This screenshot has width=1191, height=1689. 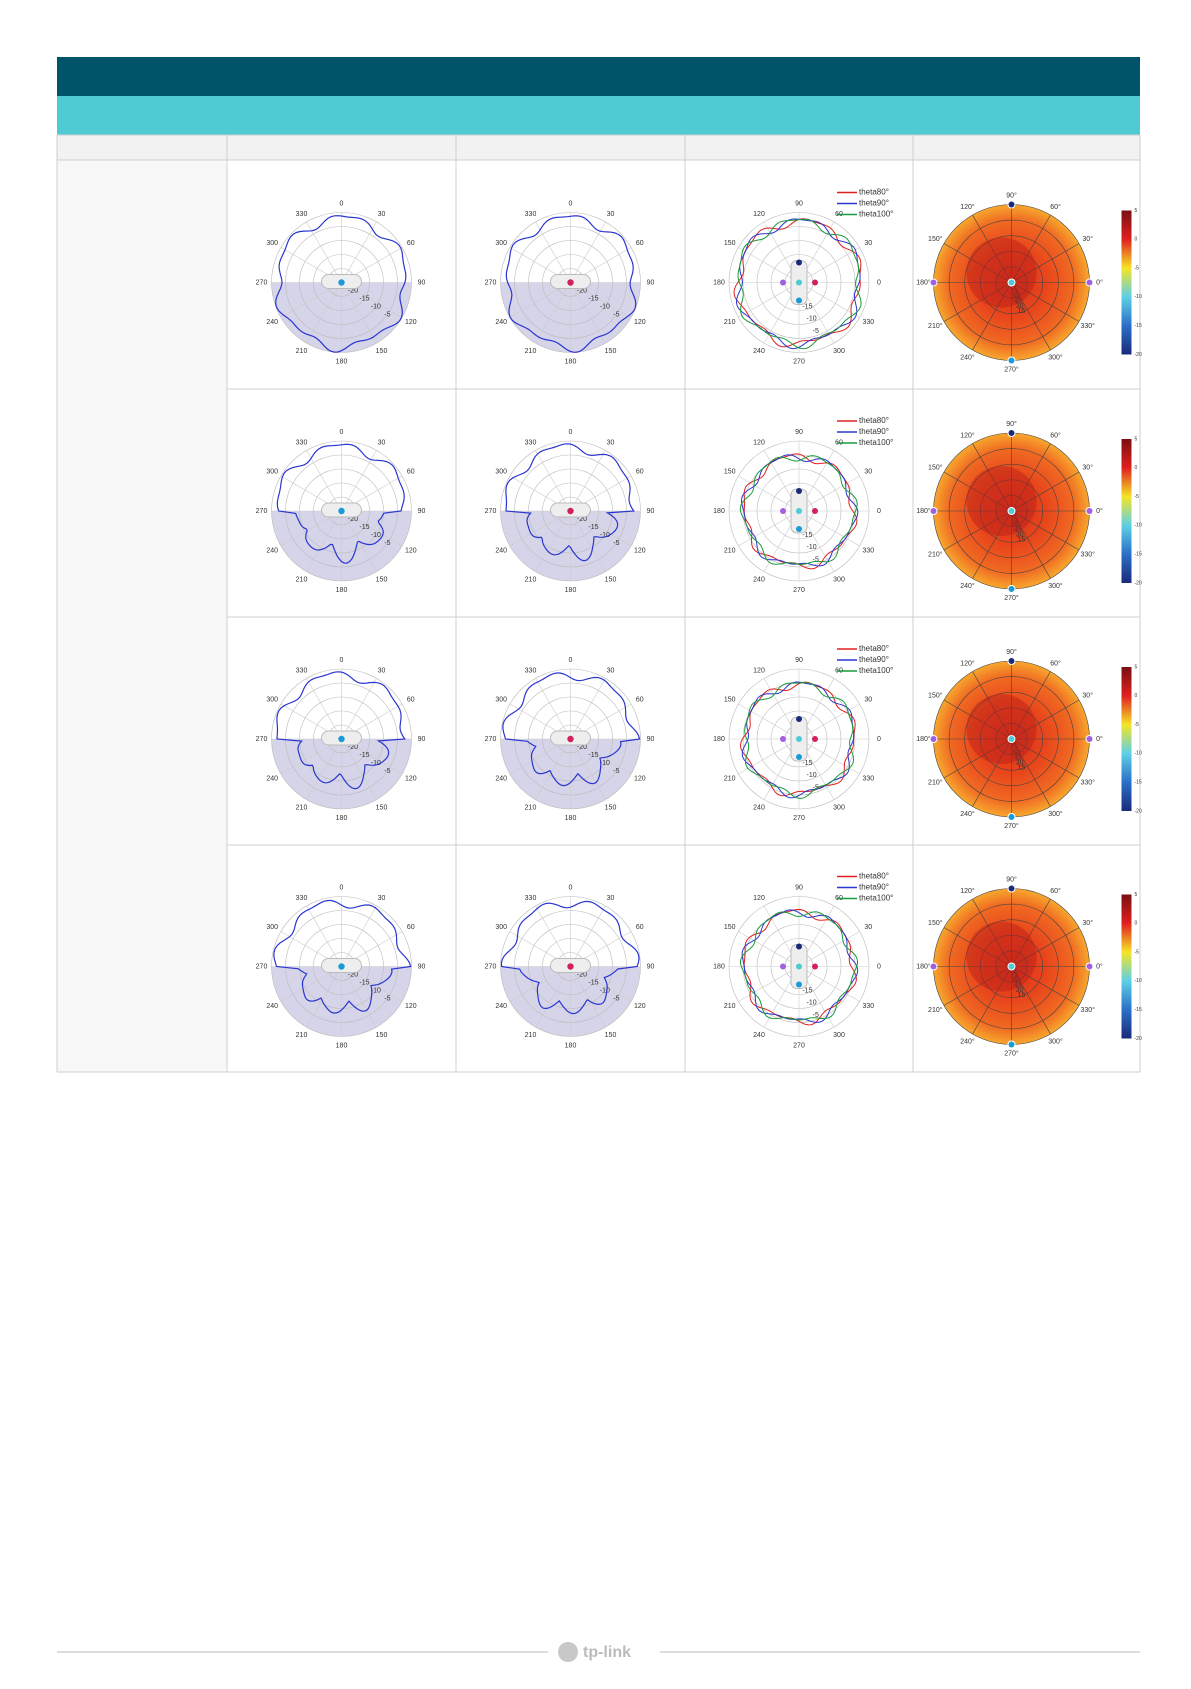 What do you see at coordinates (1055, 1042) in the screenshot?
I see `angle-label: 300°` at bounding box center [1055, 1042].